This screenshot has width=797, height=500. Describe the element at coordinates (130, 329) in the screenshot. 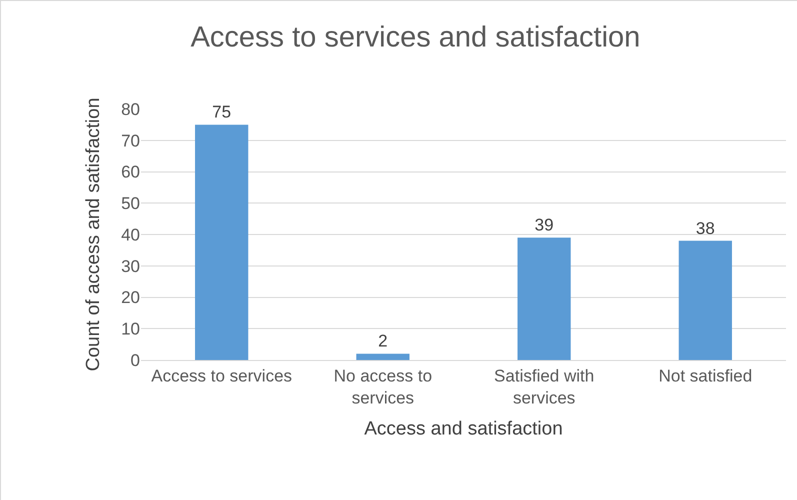

I see `y-tick-label: 10` at that location.